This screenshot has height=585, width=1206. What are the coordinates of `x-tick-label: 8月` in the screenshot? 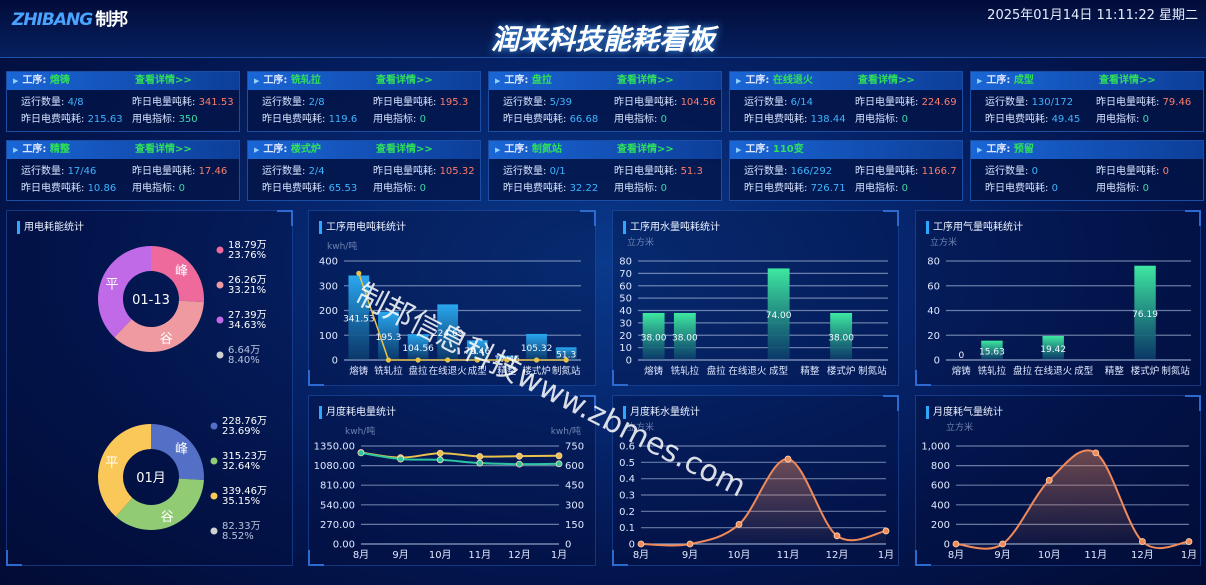 It's located at (361, 555).